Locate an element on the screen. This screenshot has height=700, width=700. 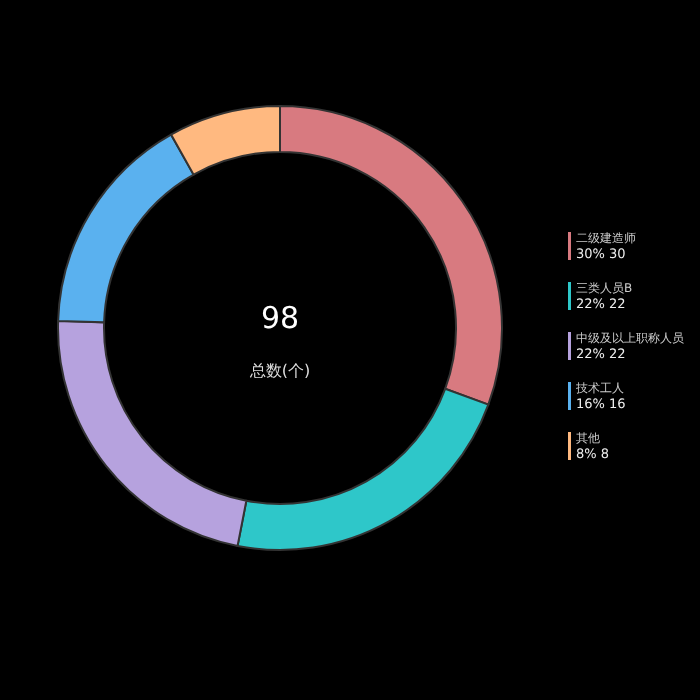
text: 98 is located at coordinates (280, 318).